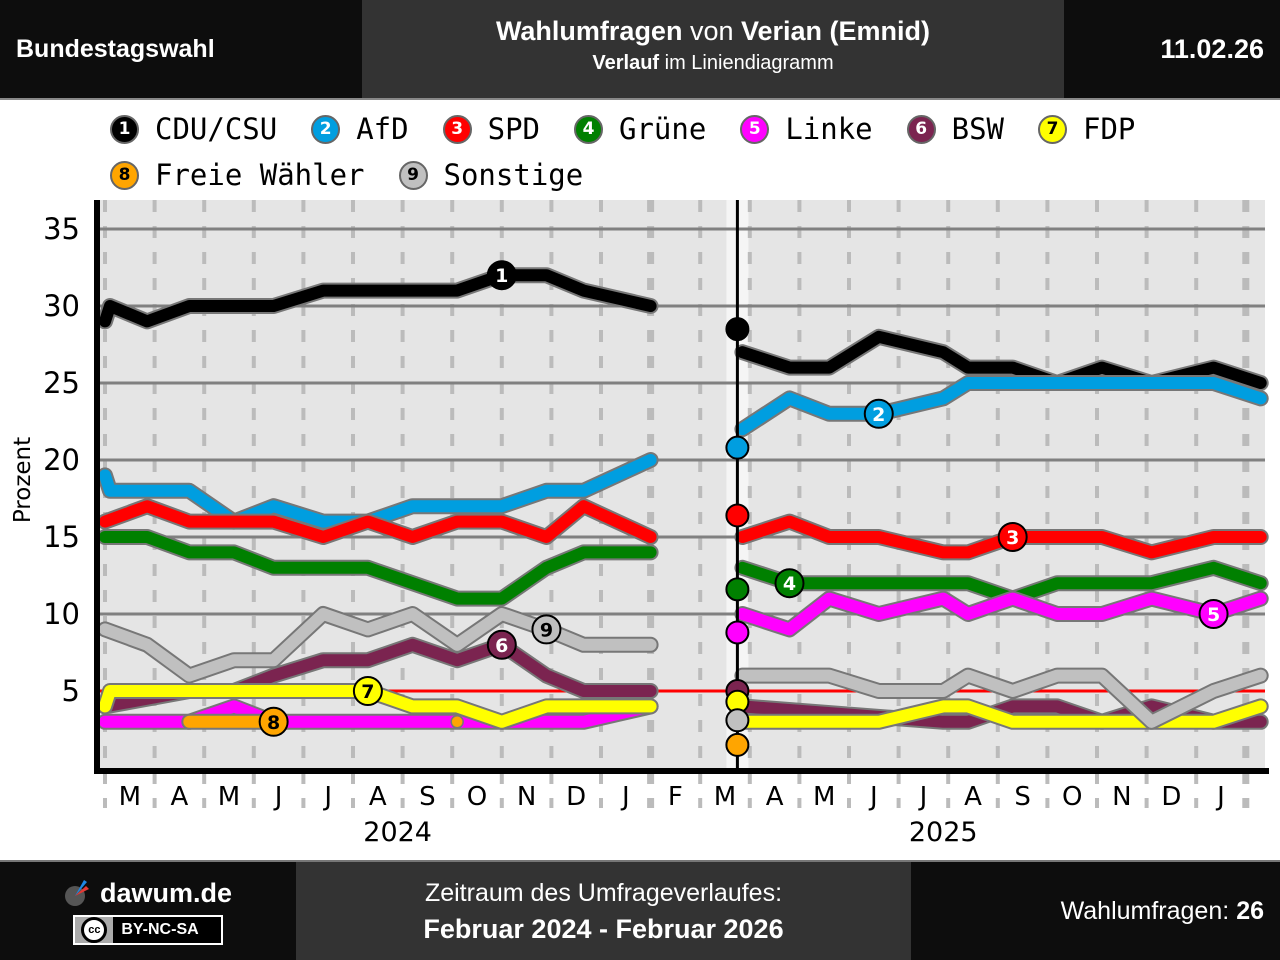 The image size is (1280, 960). What do you see at coordinates (1001, 698) in the screenshot?
I see `series-line-sonstige` at bounding box center [1001, 698].